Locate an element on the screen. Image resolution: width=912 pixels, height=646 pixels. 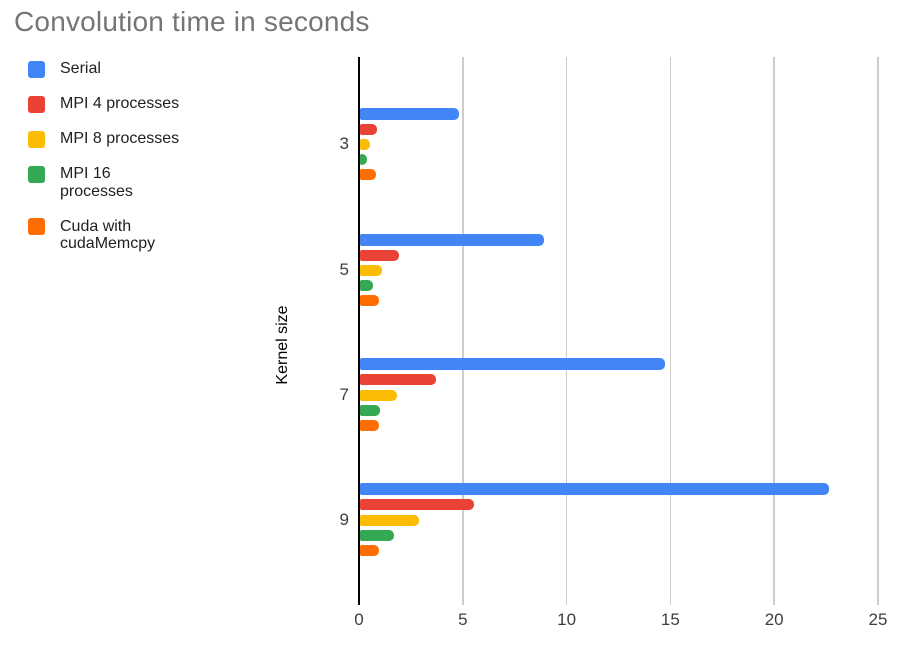
legend-item-label: Serial is located at coordinates (80, 68).